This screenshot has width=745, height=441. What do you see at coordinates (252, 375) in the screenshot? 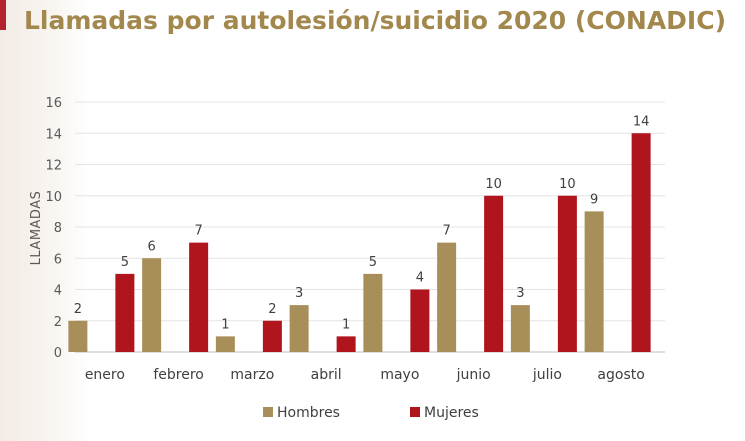
I see `x-tick-label: marzo` at bounding box center [252, 375].